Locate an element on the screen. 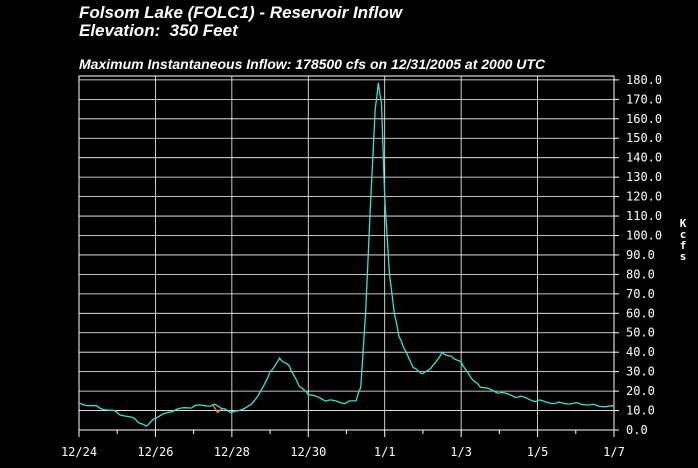  x-tick-label: 12/30 is located at coordinates (308, 452).